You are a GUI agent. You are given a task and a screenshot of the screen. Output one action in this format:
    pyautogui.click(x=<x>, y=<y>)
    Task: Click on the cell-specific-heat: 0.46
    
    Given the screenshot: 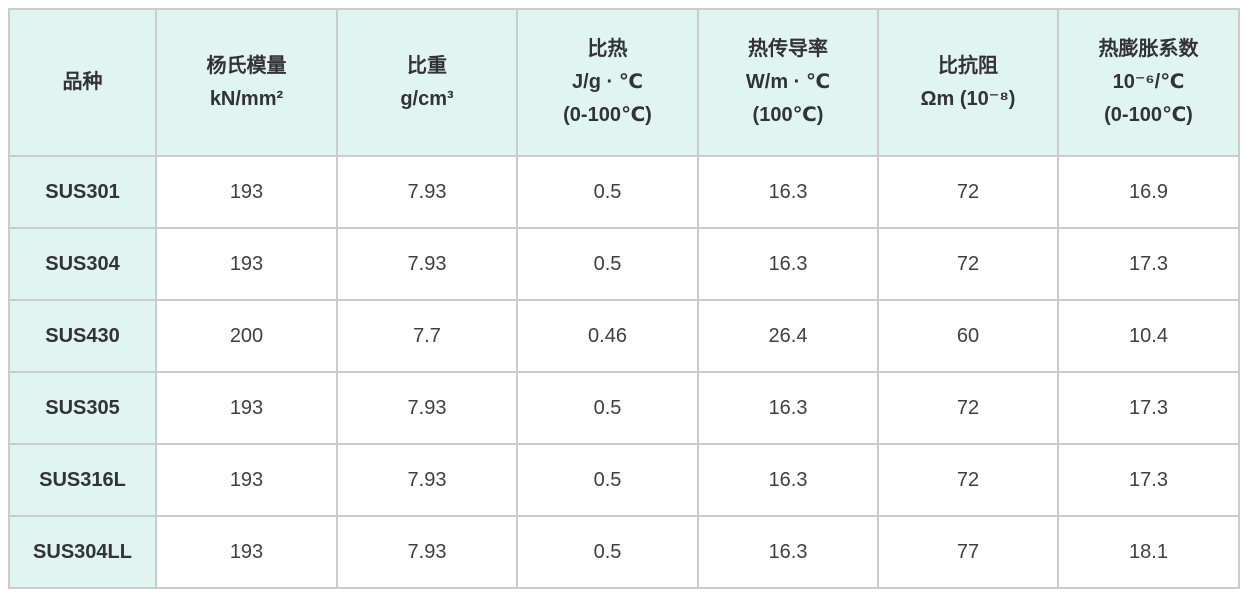 What is the action you would take?
    pyautogui.click(x=607, y=336)
    